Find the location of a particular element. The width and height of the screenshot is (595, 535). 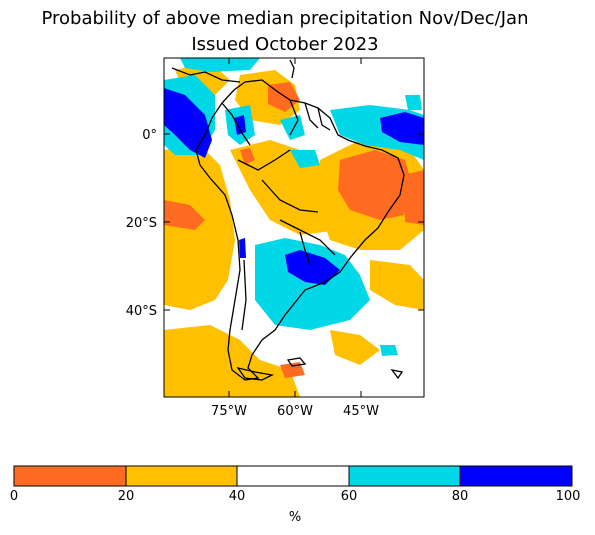

colorbar: 0 20 40 60 80 100 is located at coordinates (295, 484).